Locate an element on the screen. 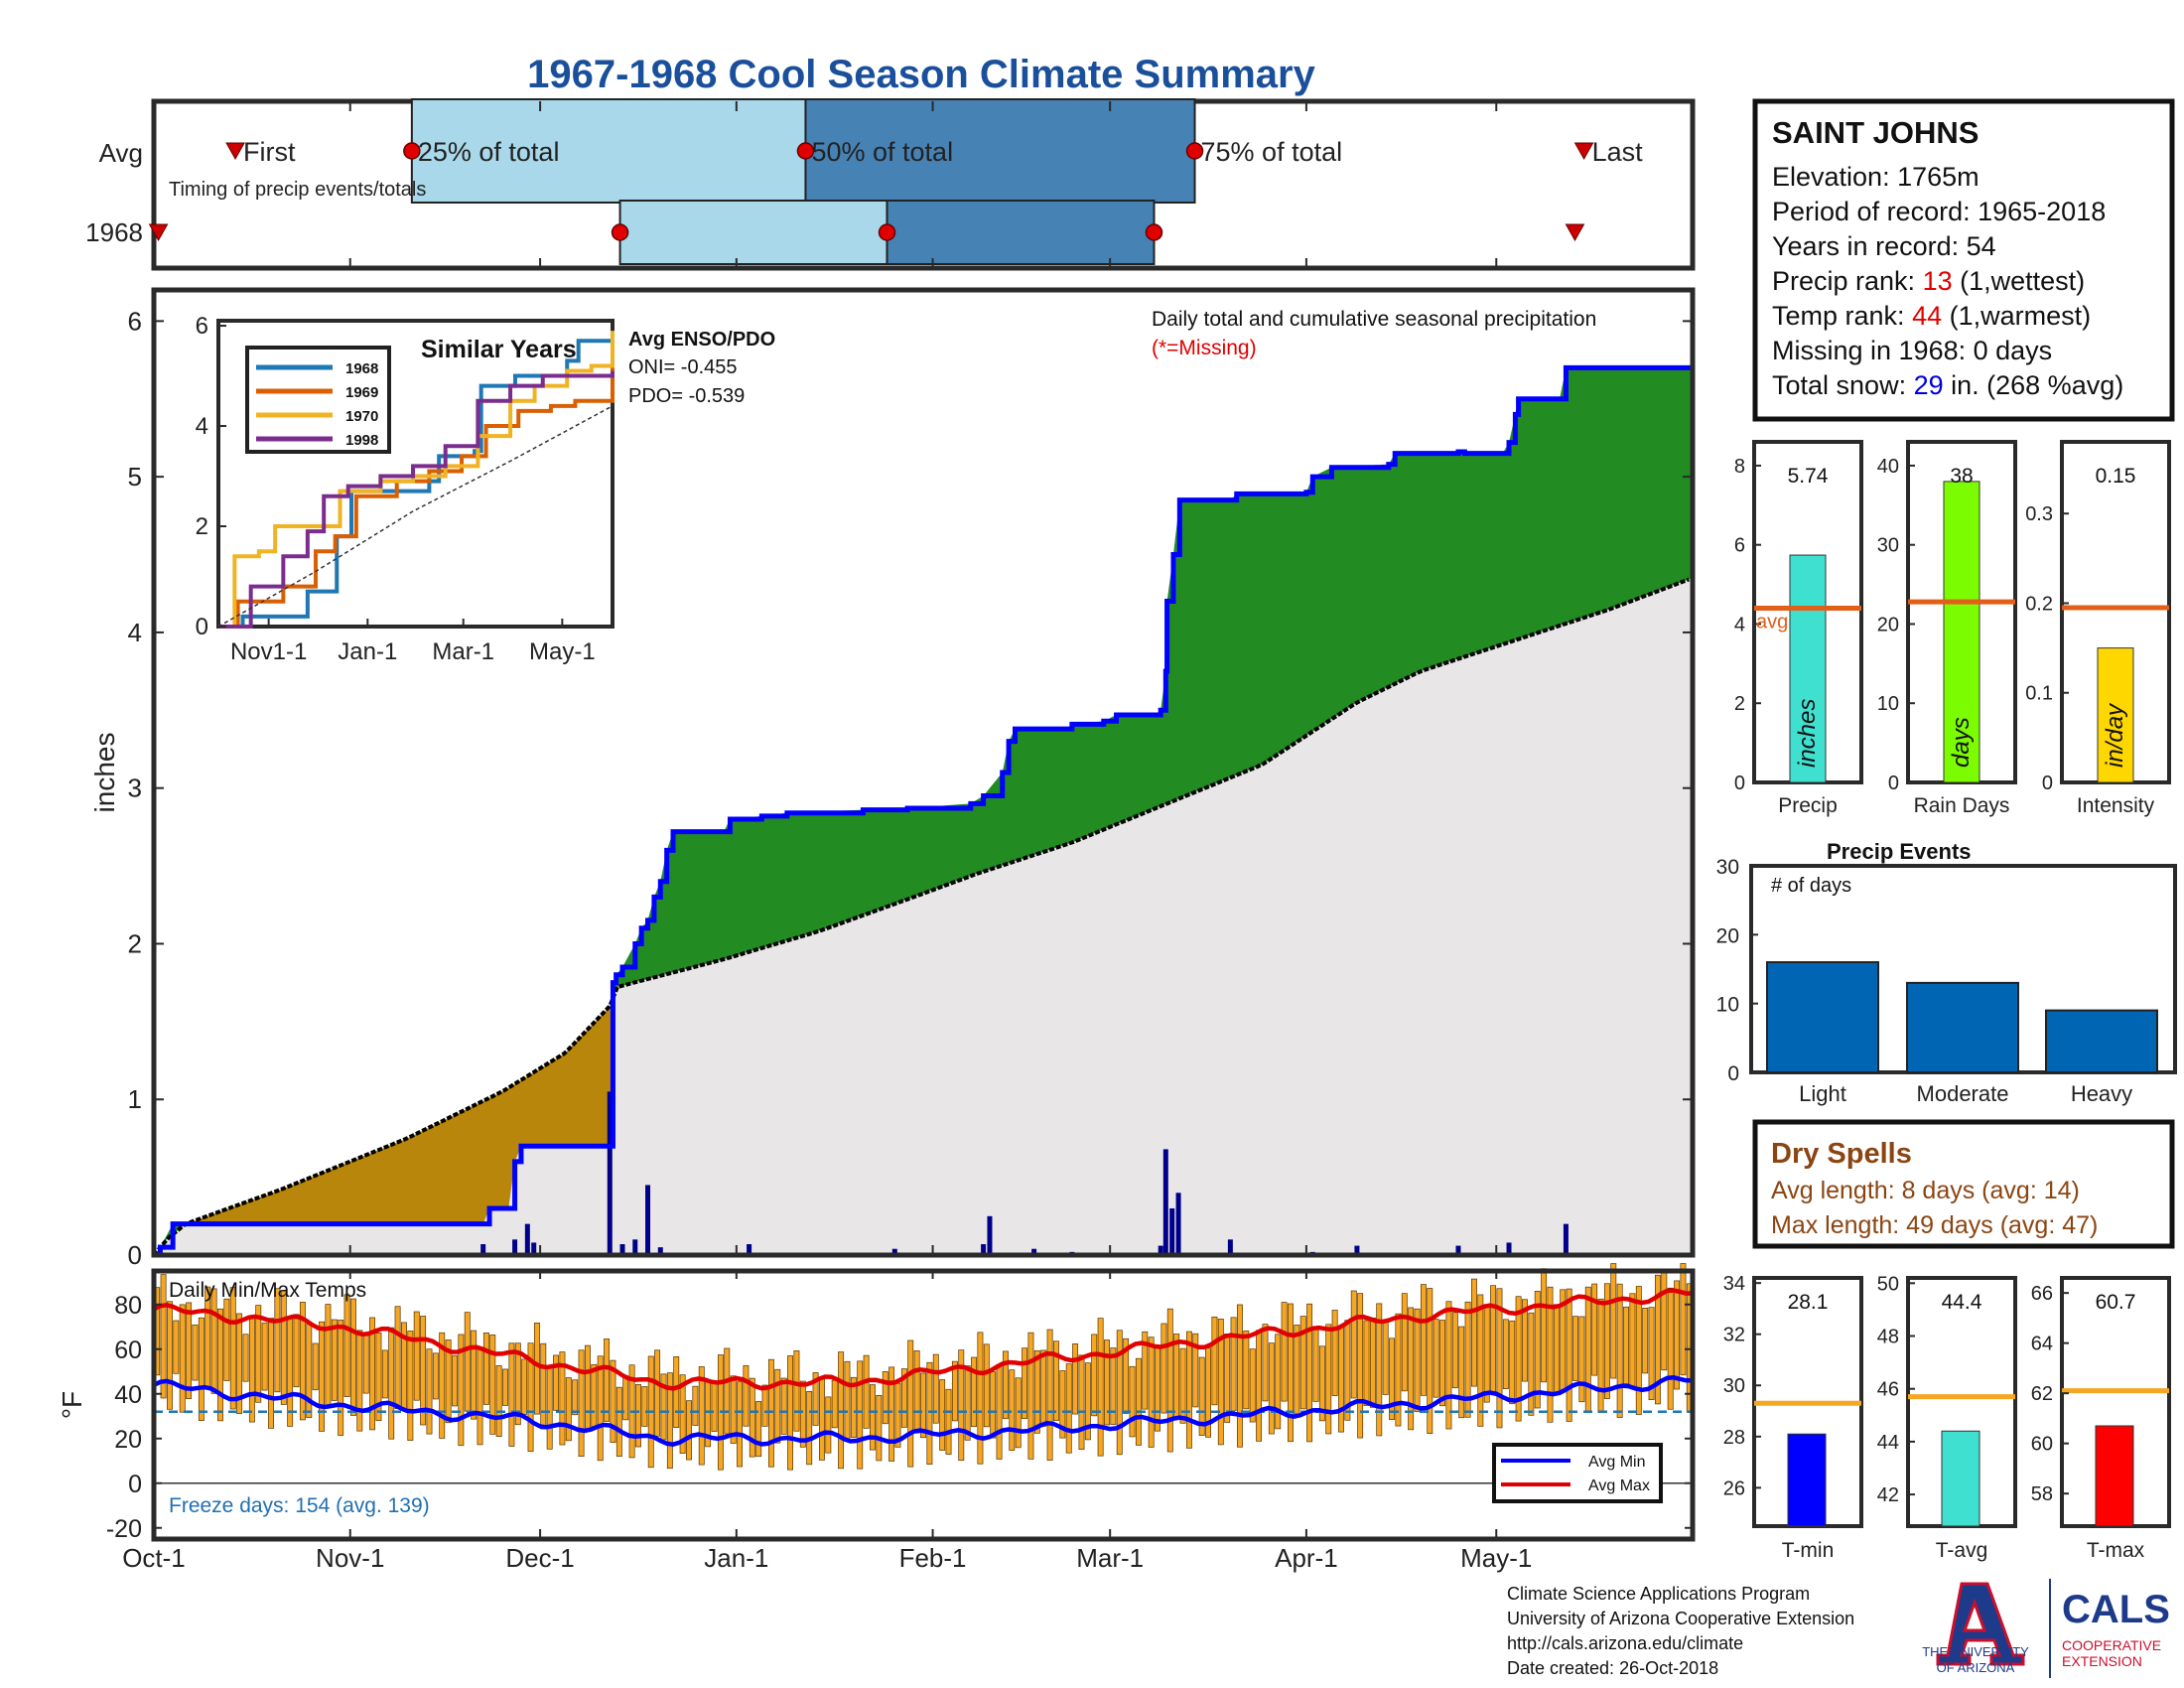 The height and width of the screenshot is (1688, 2184). similar-year-line-1998 is located at coordinates (416, 499).